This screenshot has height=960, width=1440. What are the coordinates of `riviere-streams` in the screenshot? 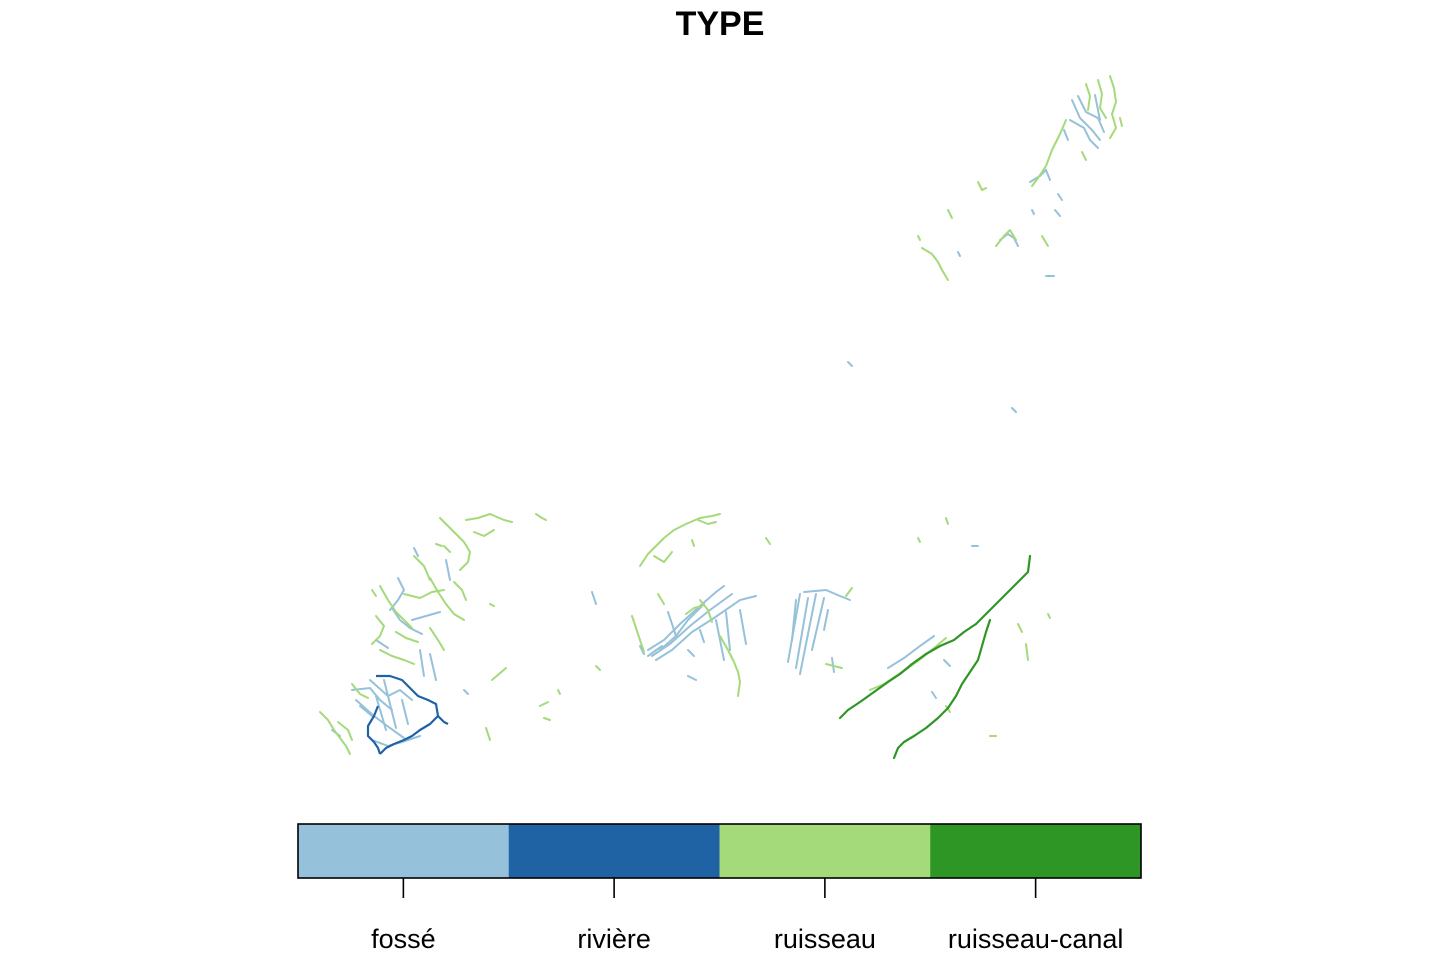 It's located at (407, 714).